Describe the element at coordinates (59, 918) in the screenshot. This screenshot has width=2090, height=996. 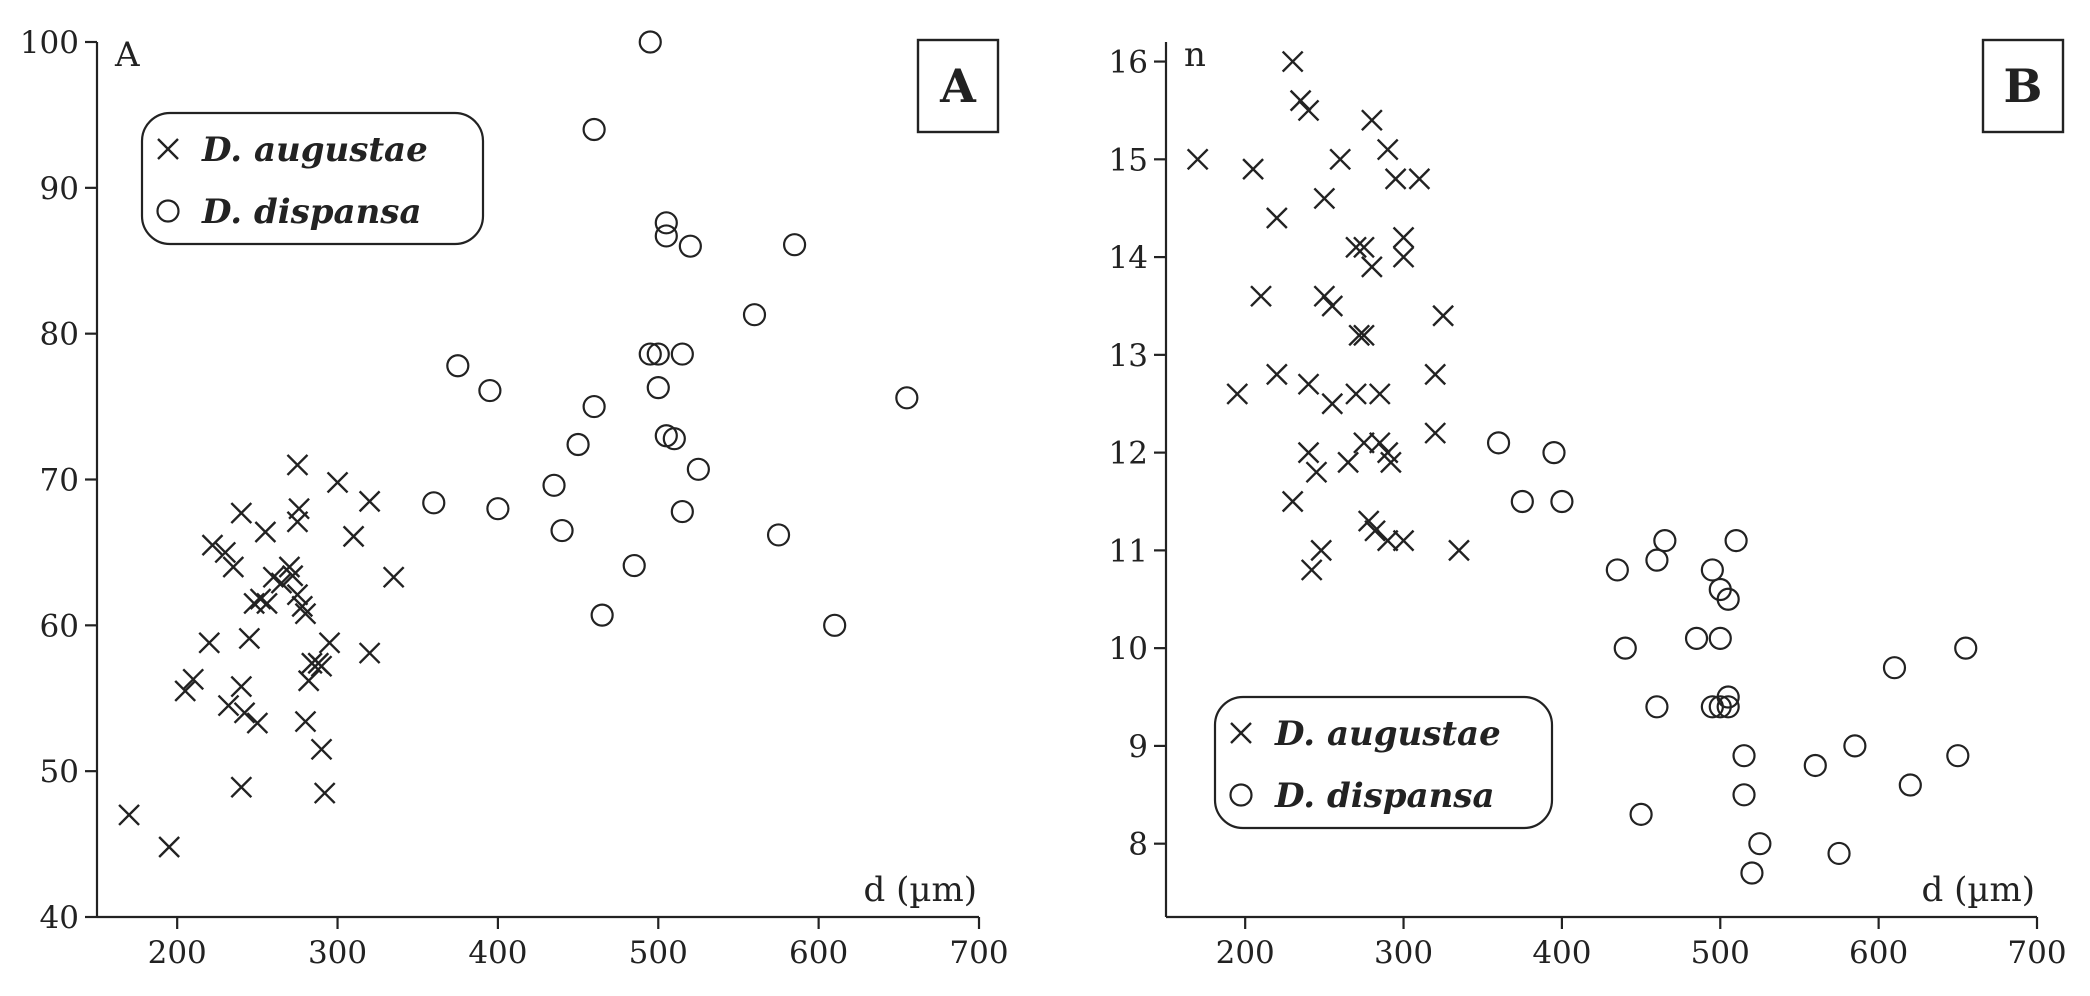
I see `y-tick-label: 40` at that location.